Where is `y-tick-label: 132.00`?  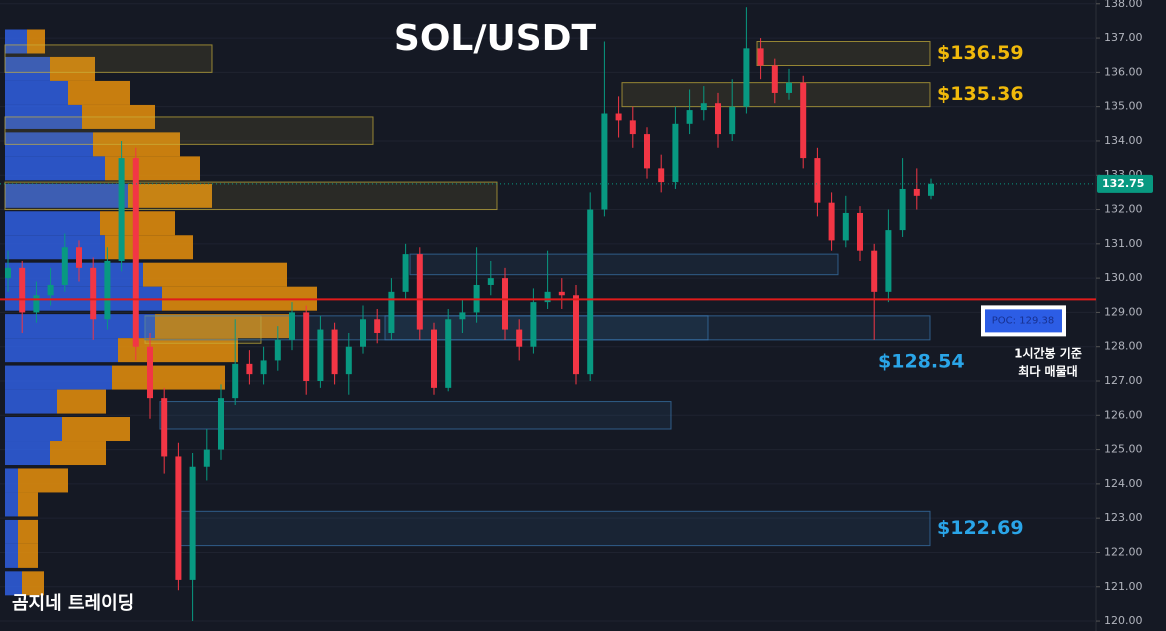 y-tick-label: 132.00 is located at coordinates (1123, 209).